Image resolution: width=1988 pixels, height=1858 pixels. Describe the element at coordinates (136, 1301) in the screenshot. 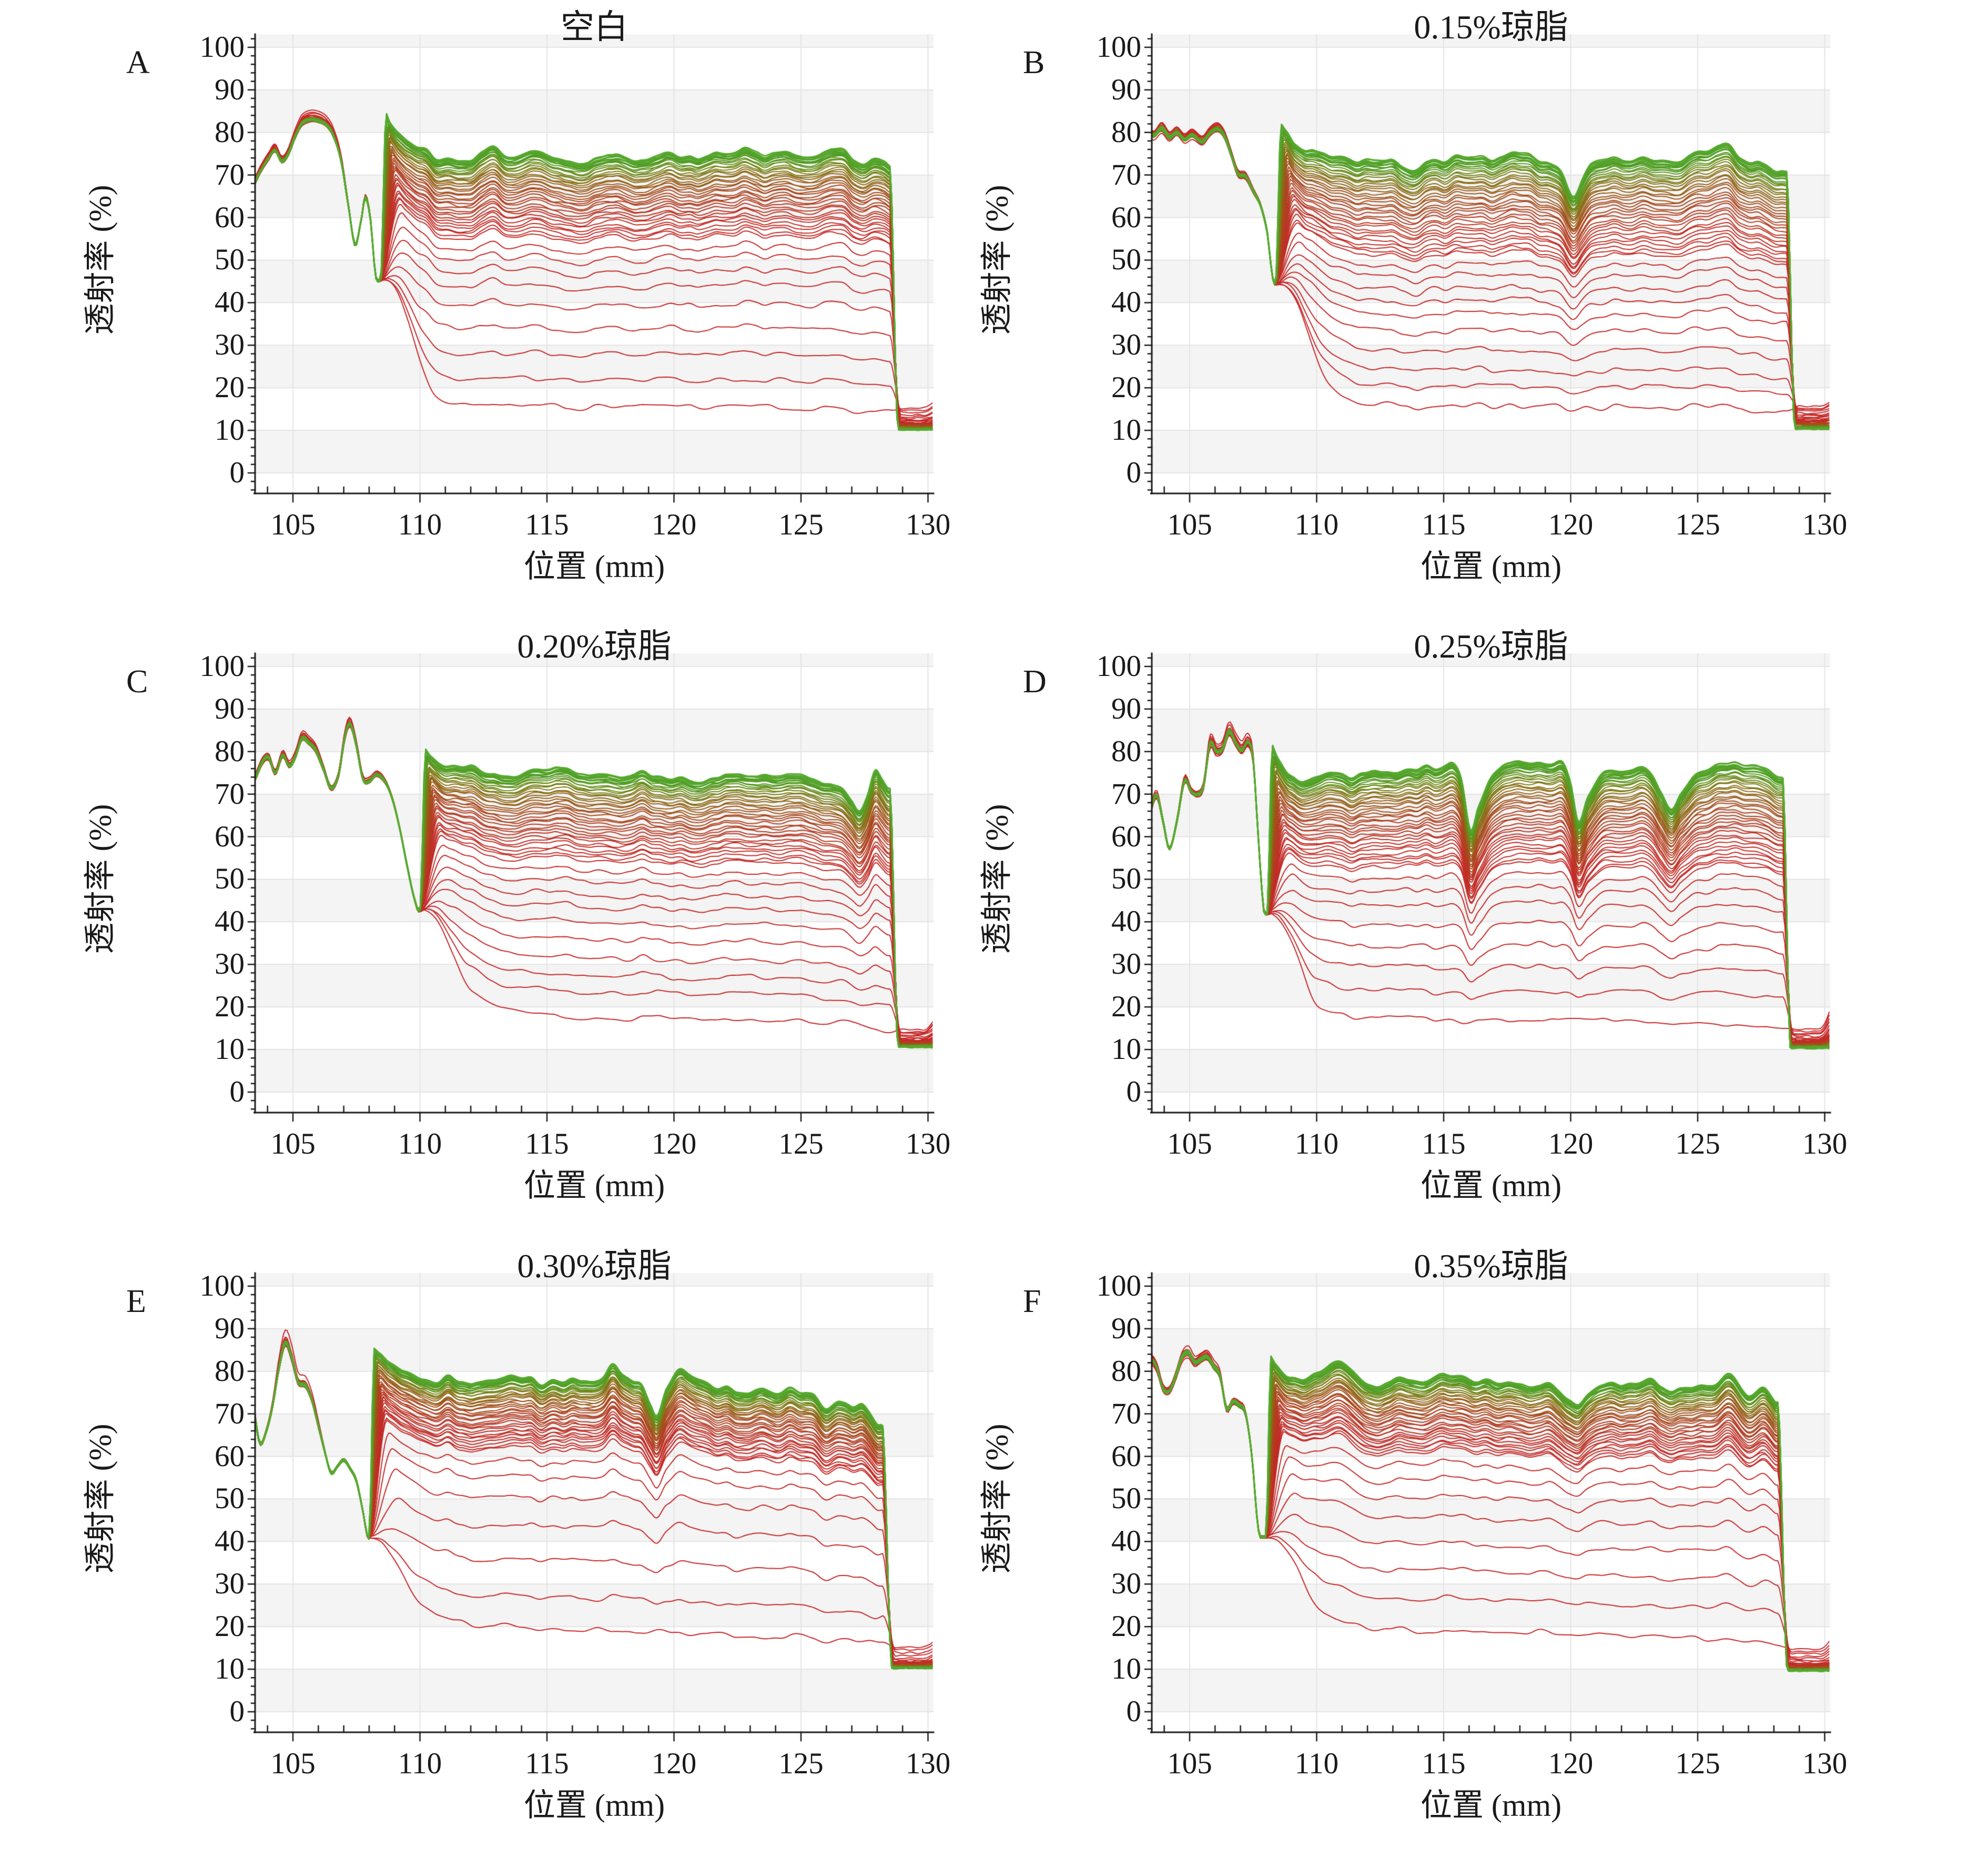

I see `panel-letter: E` at that location.